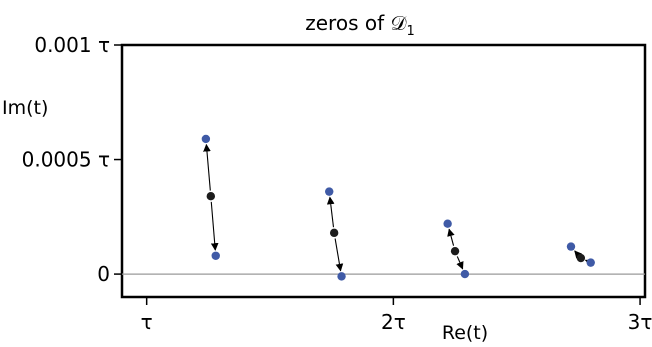  Describe the element at coordinates (640, 322) in the screenshot. I see `x-tick-label: 3τ` at that location.